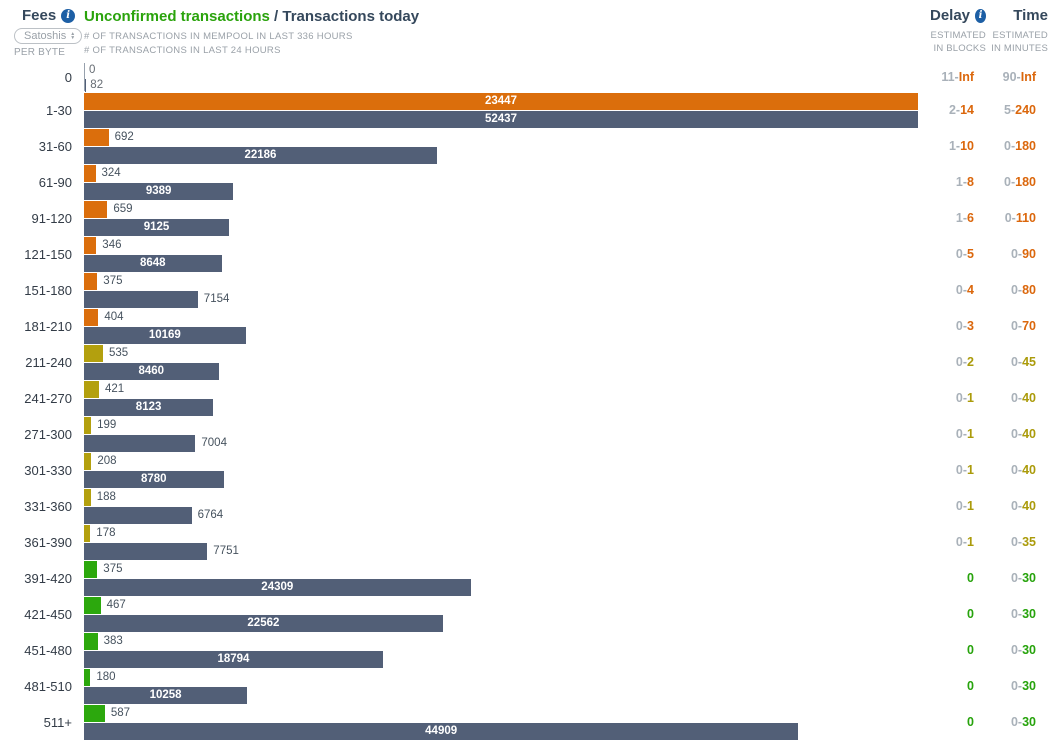 The height and width of the screenshot is (754, 1060). Describe the element at coordinates (68, 15) in the screenshot. I see `fees-info-icon: i` at that location.